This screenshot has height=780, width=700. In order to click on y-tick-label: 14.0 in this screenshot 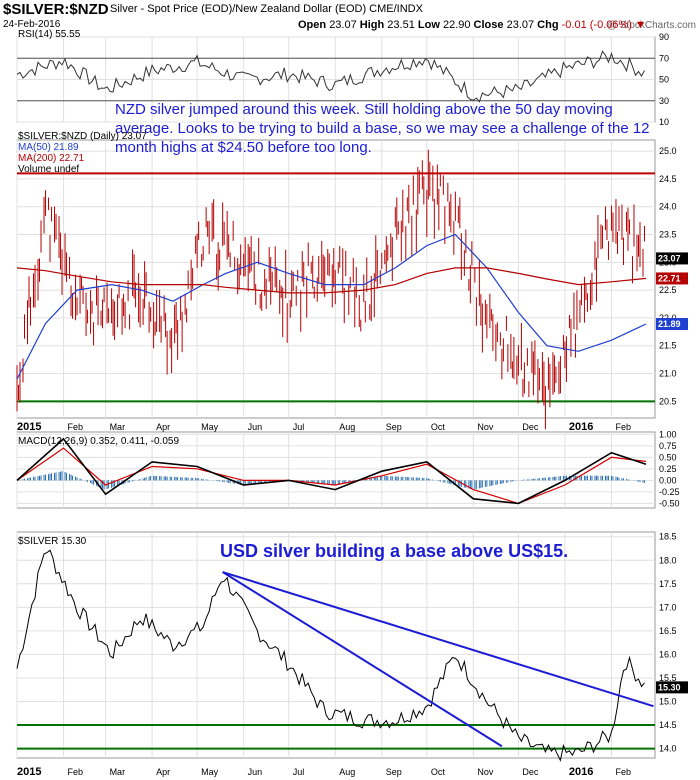, I will do `click(668, 749)`.